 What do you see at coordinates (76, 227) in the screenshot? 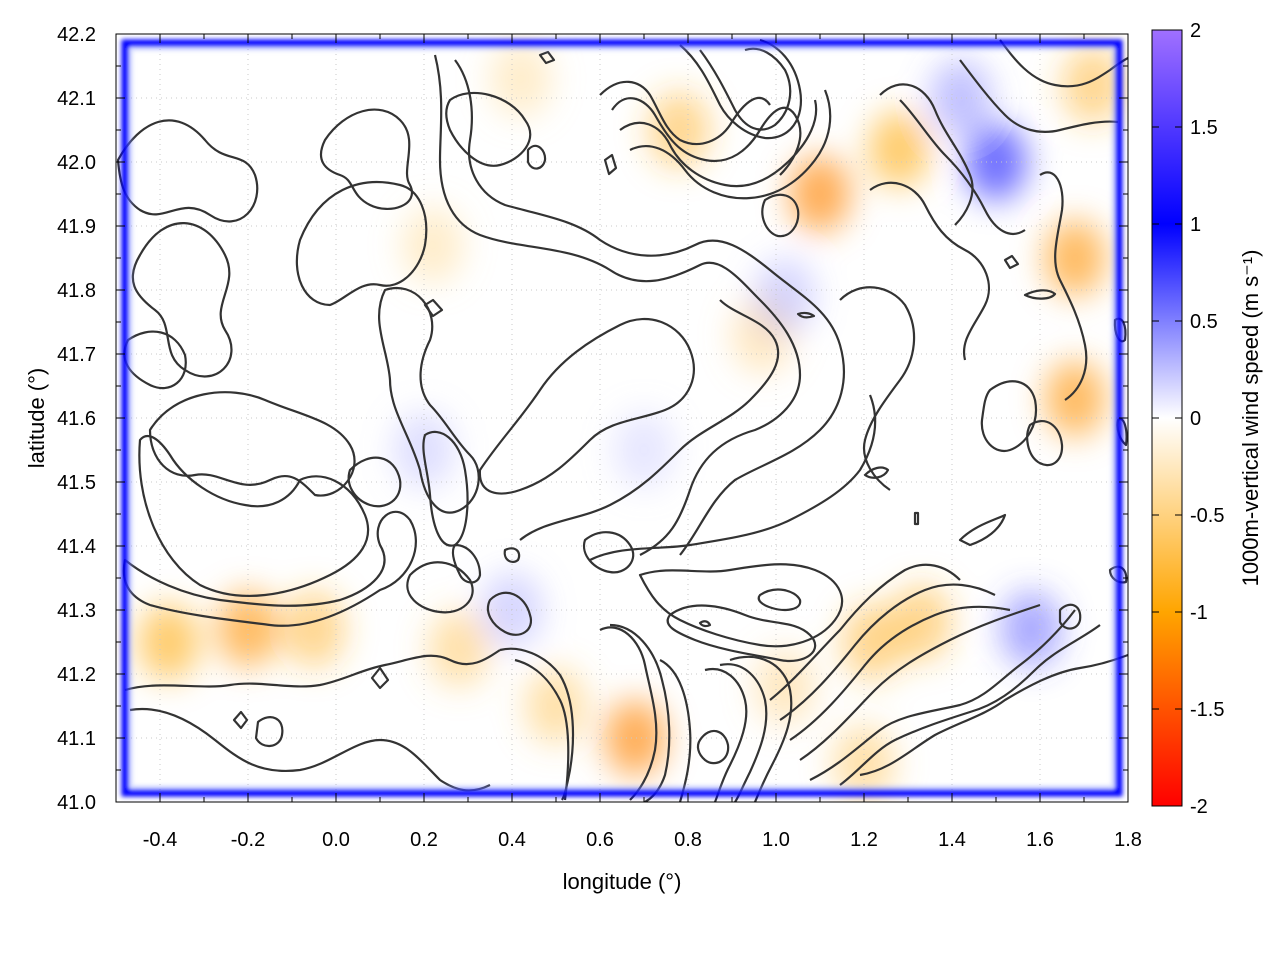
I see `y-tick-label: 41.9` at bounding box center [76, 227].